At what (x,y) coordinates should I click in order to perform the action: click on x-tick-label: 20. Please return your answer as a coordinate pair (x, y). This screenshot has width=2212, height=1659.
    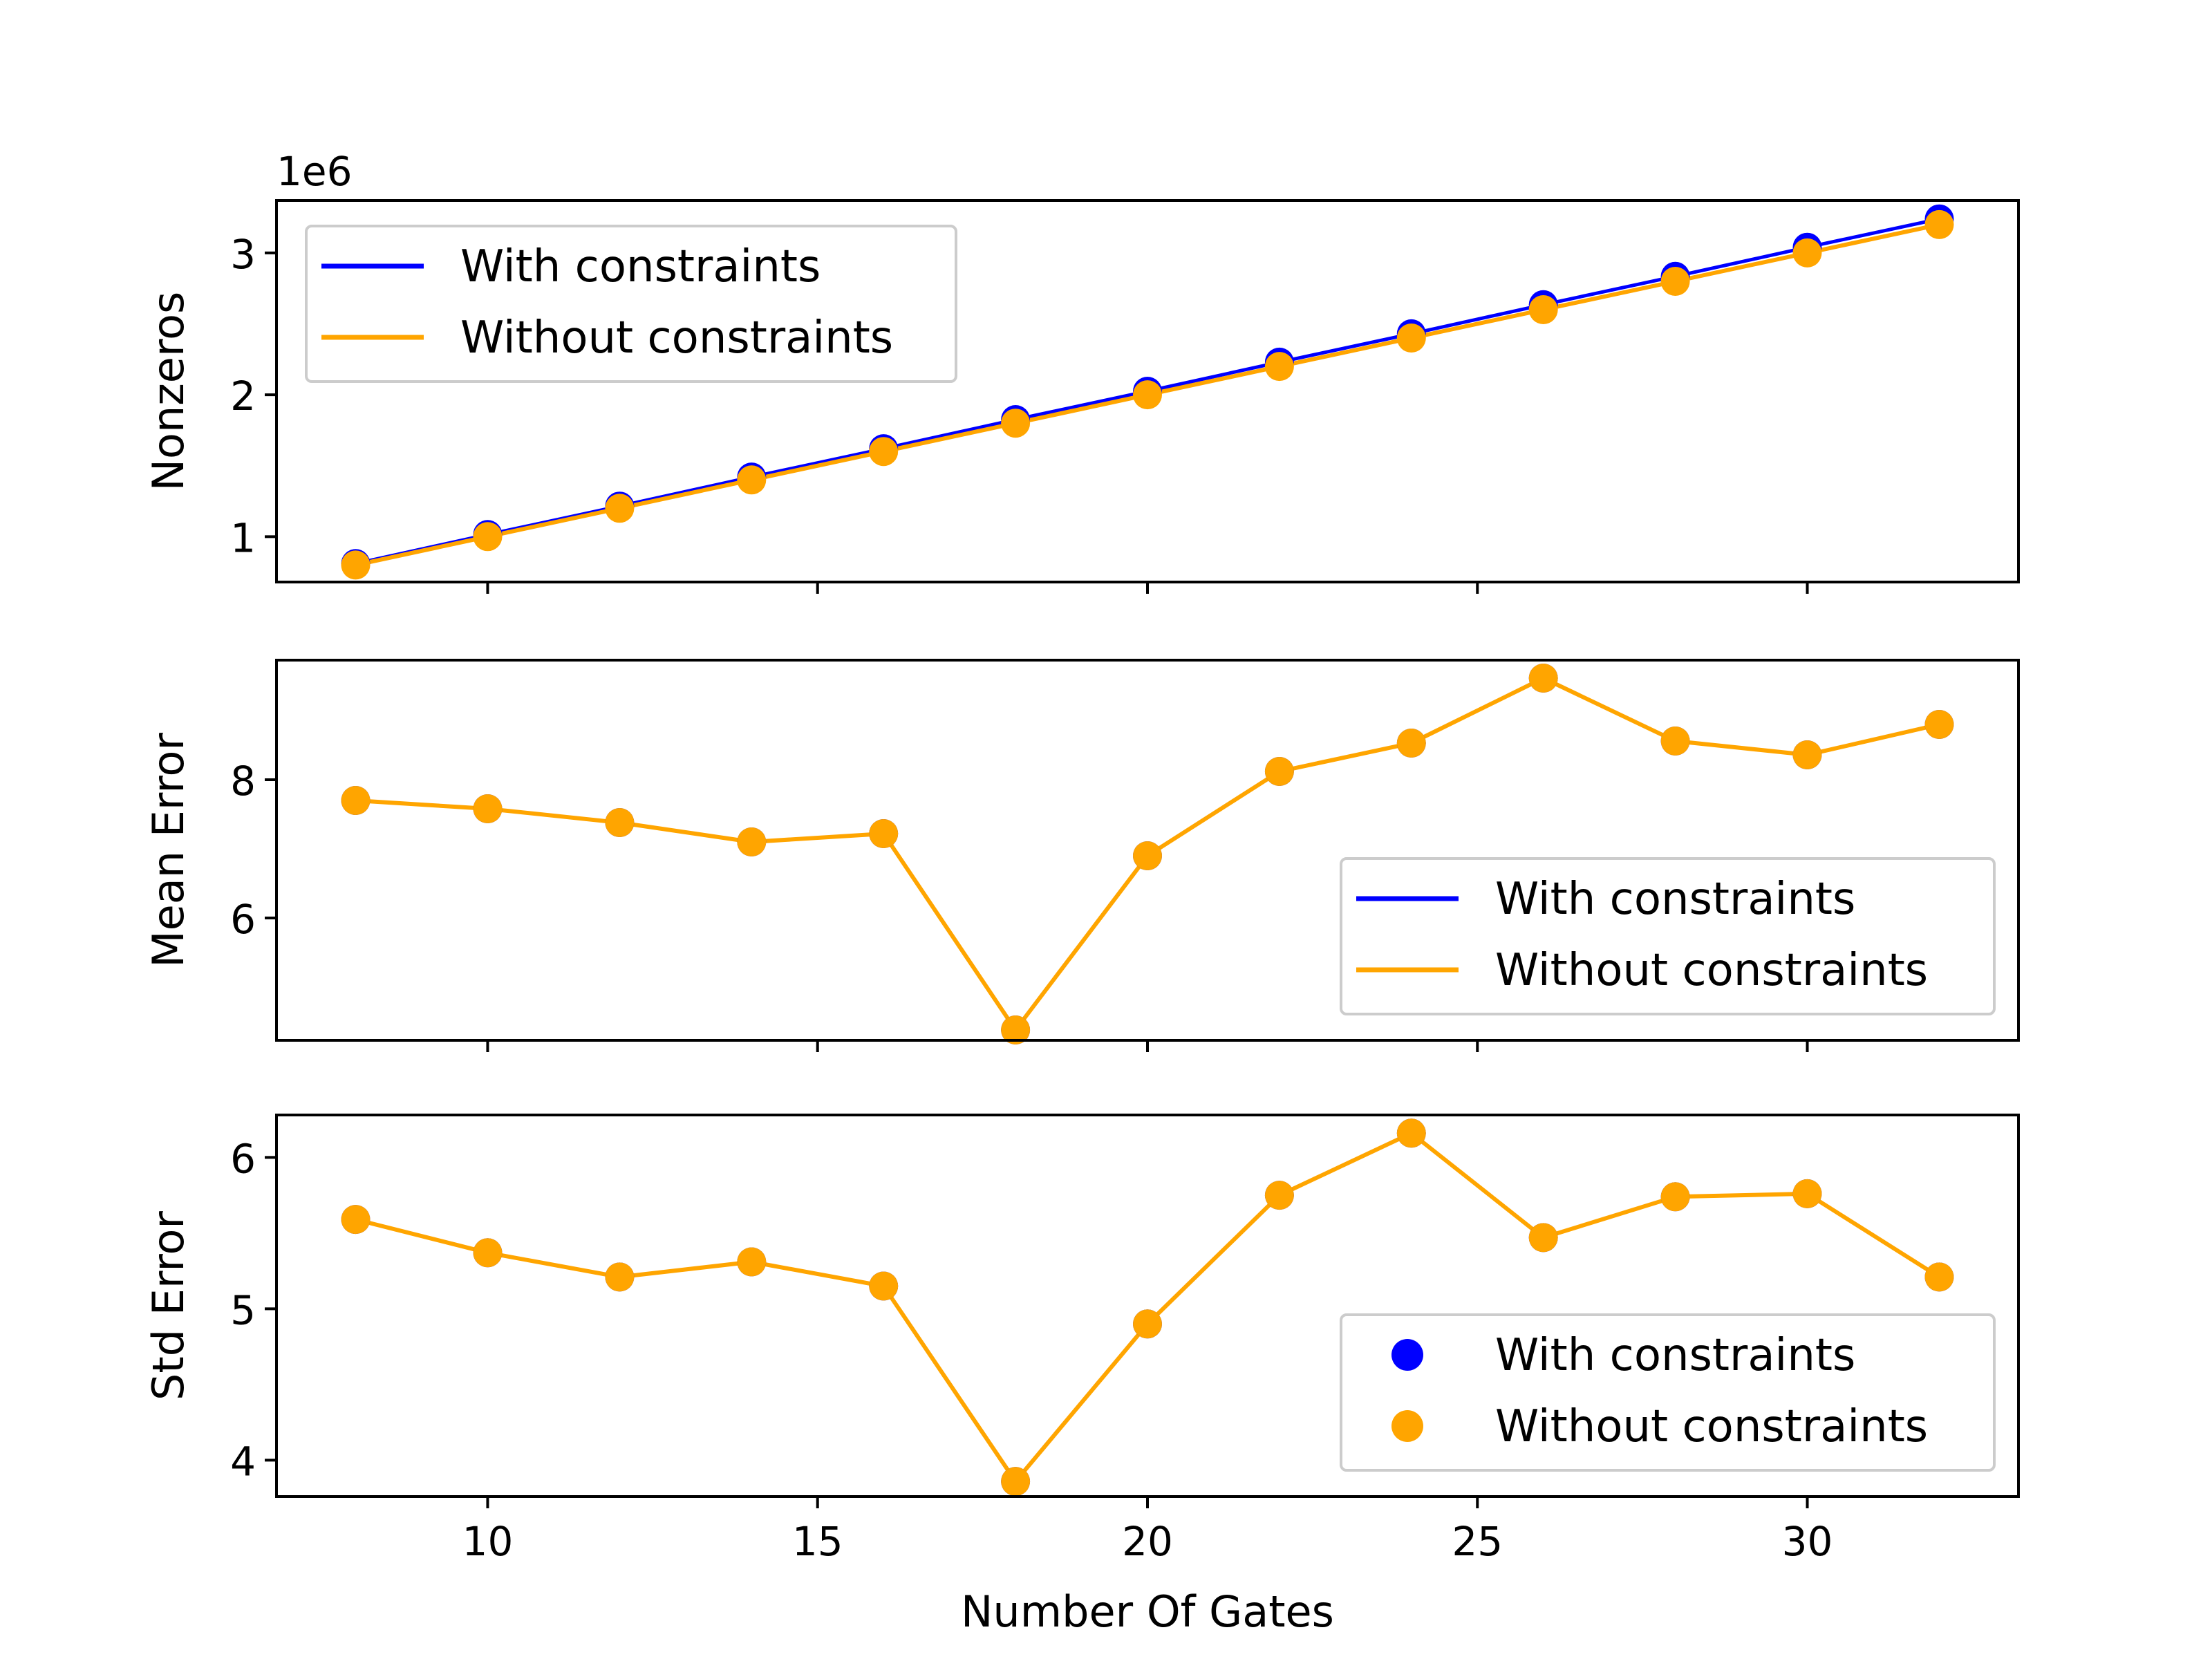
    Looking at the image, I should click on (1147, 1541).